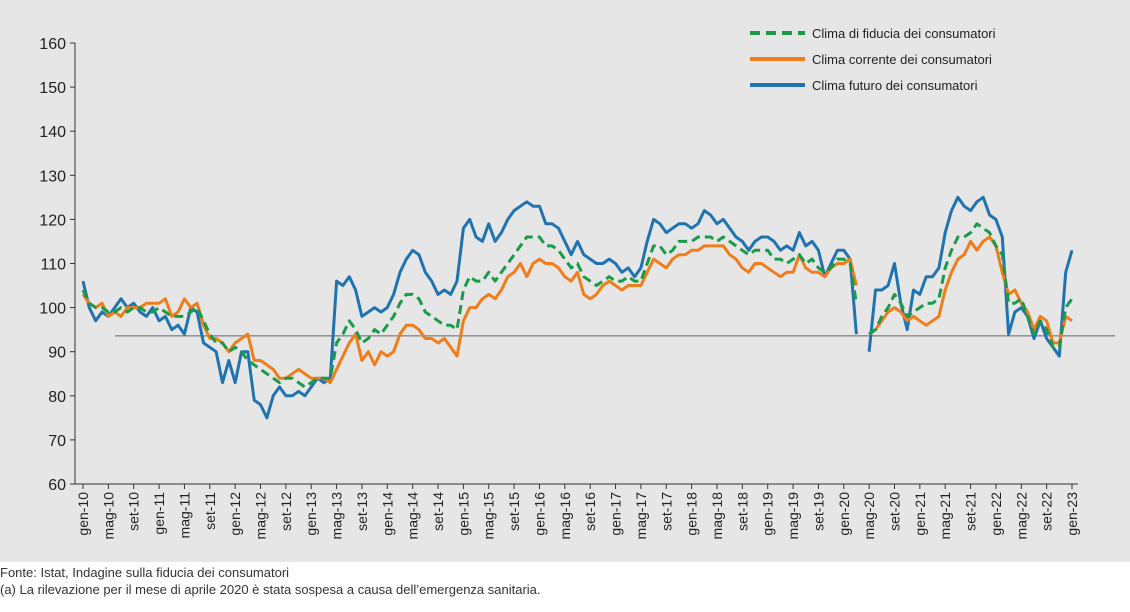 The width and height of the screenshot is (1130, 612). Describe the element at coordinates (184, 515) in the screenshot. I see `x-tick-label: mag-11` at that location.